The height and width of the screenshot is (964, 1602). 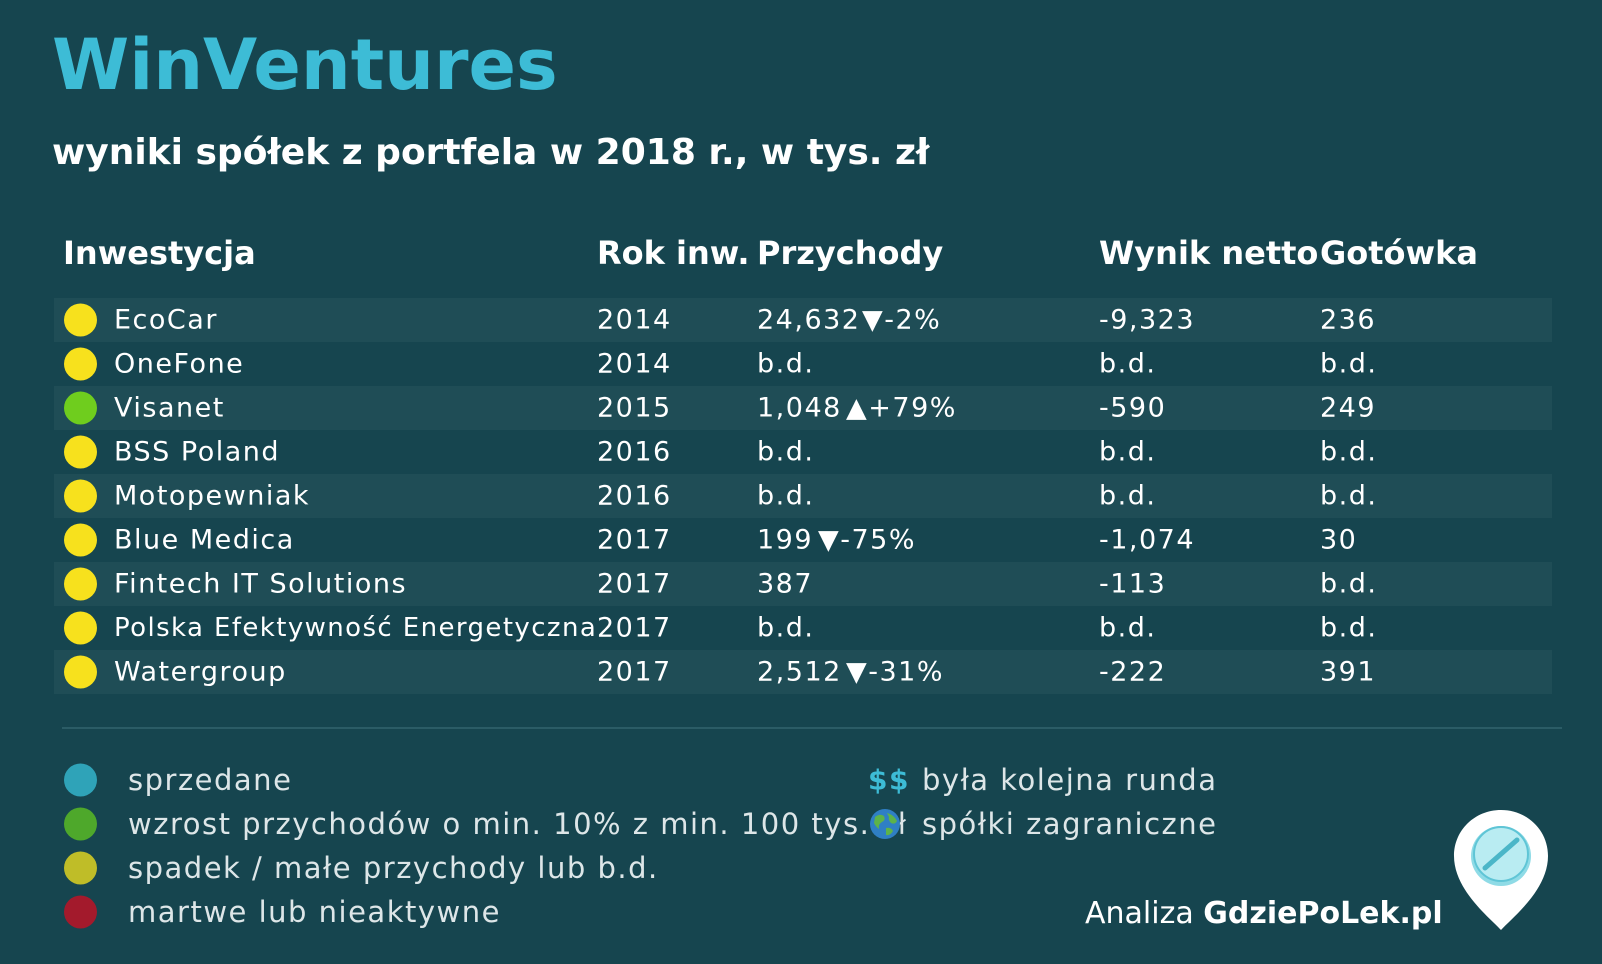 I want to click on column-header-year: Rok inw., so click(x=673, y=253).